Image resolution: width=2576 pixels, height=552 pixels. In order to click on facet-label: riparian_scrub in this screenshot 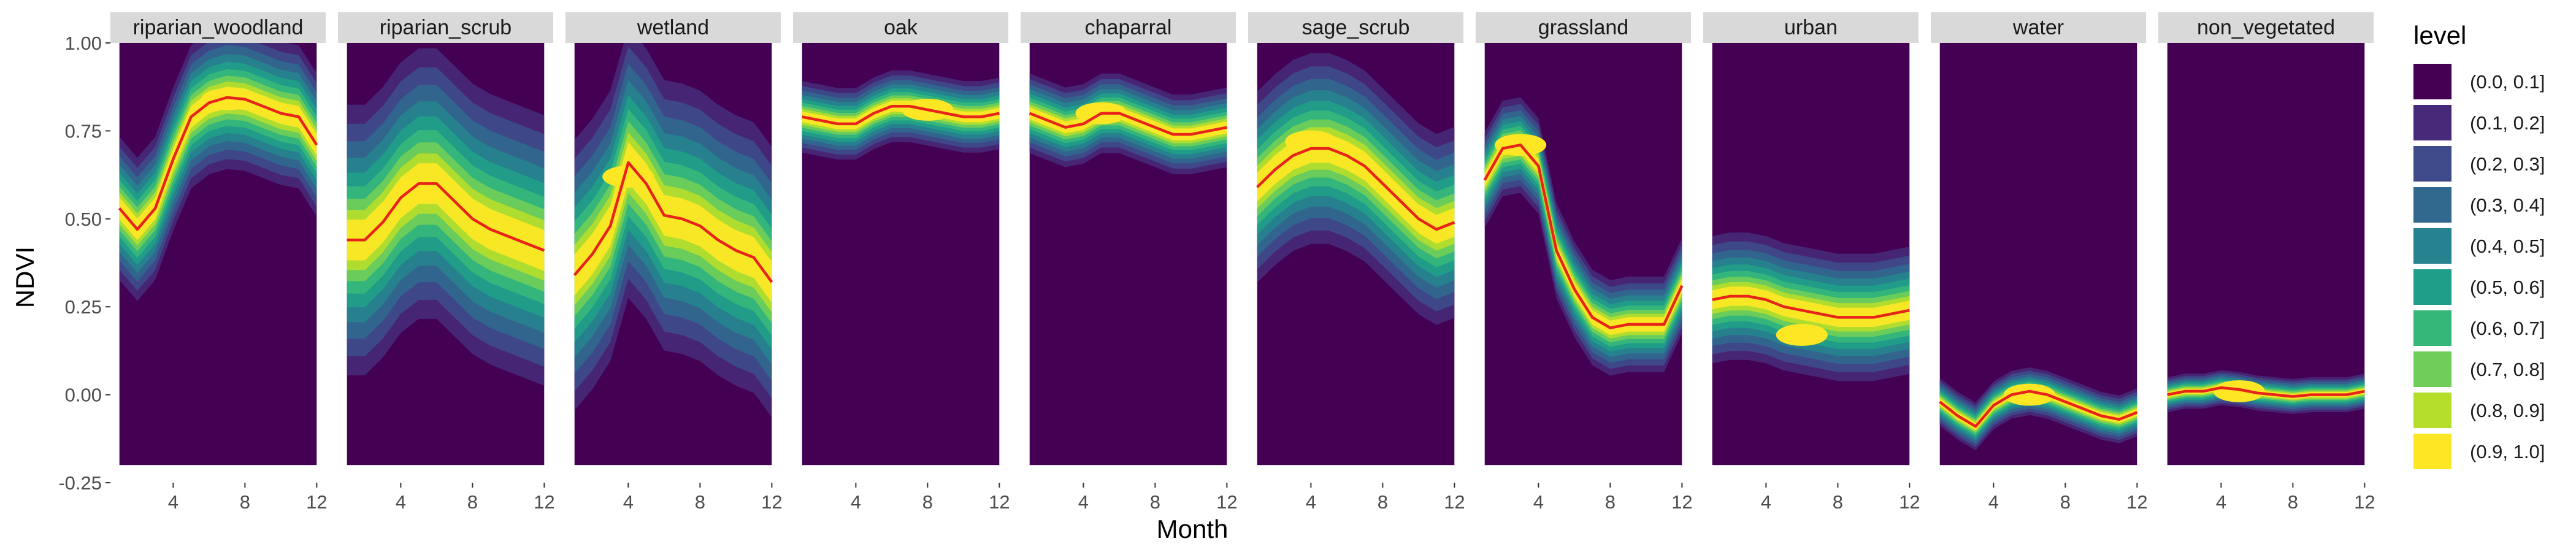, I will do `click(446, 27)`.